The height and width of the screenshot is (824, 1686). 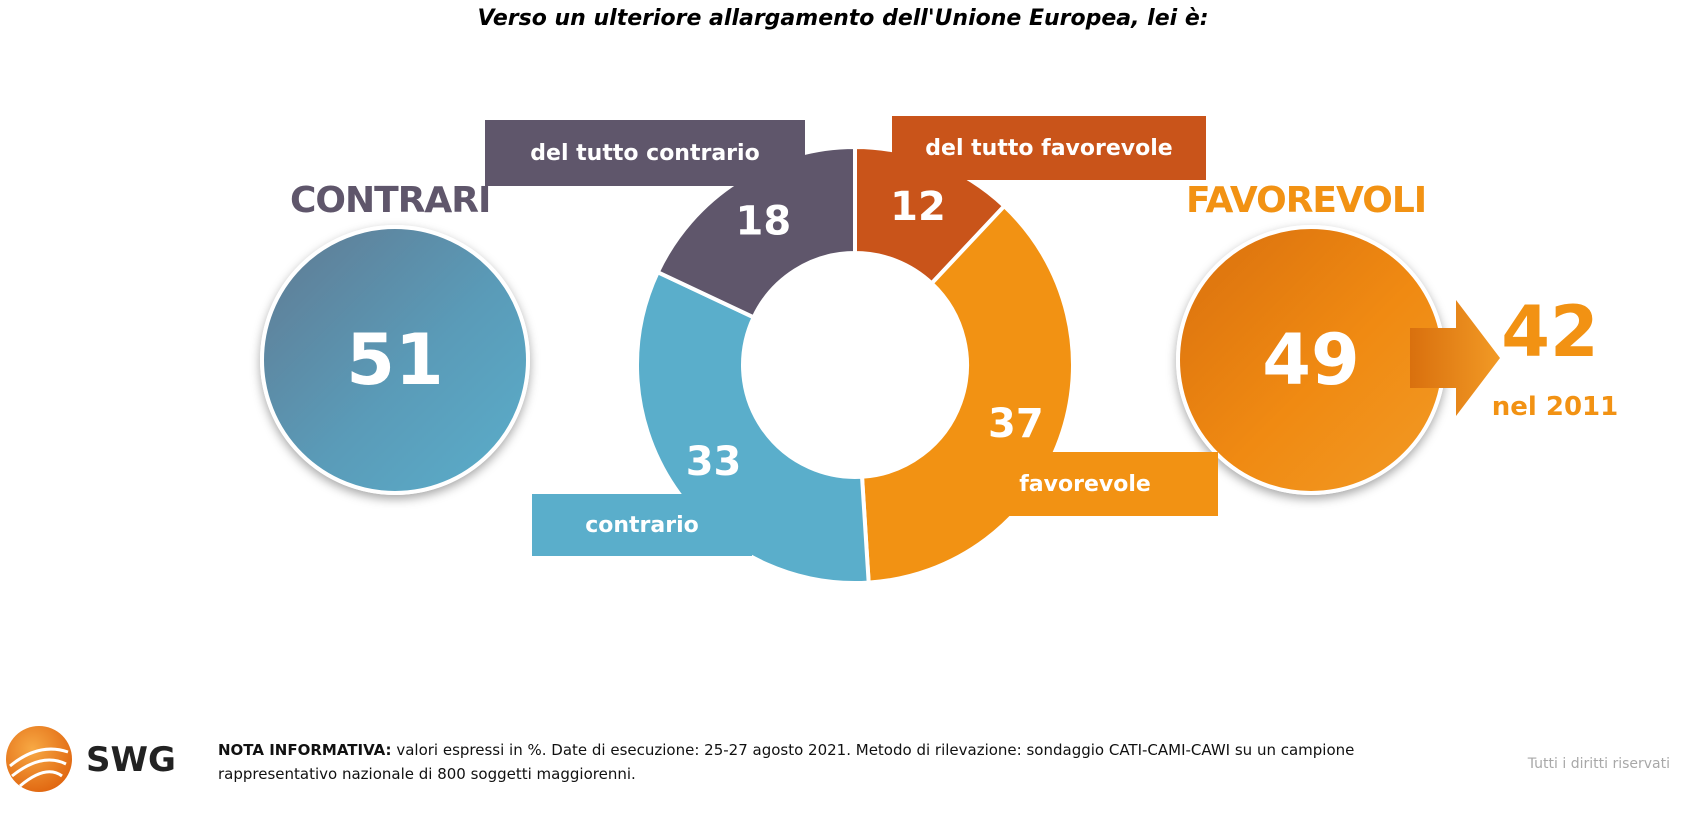 I want to click on swg-logo-icon, so click(x=39, y=759).